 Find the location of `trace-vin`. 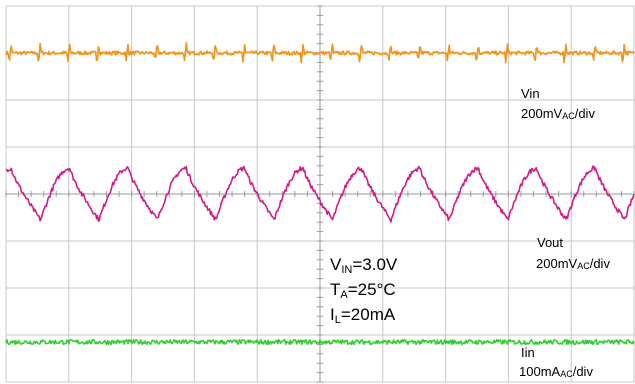

trace-vin is located at coordinates (320, 53).